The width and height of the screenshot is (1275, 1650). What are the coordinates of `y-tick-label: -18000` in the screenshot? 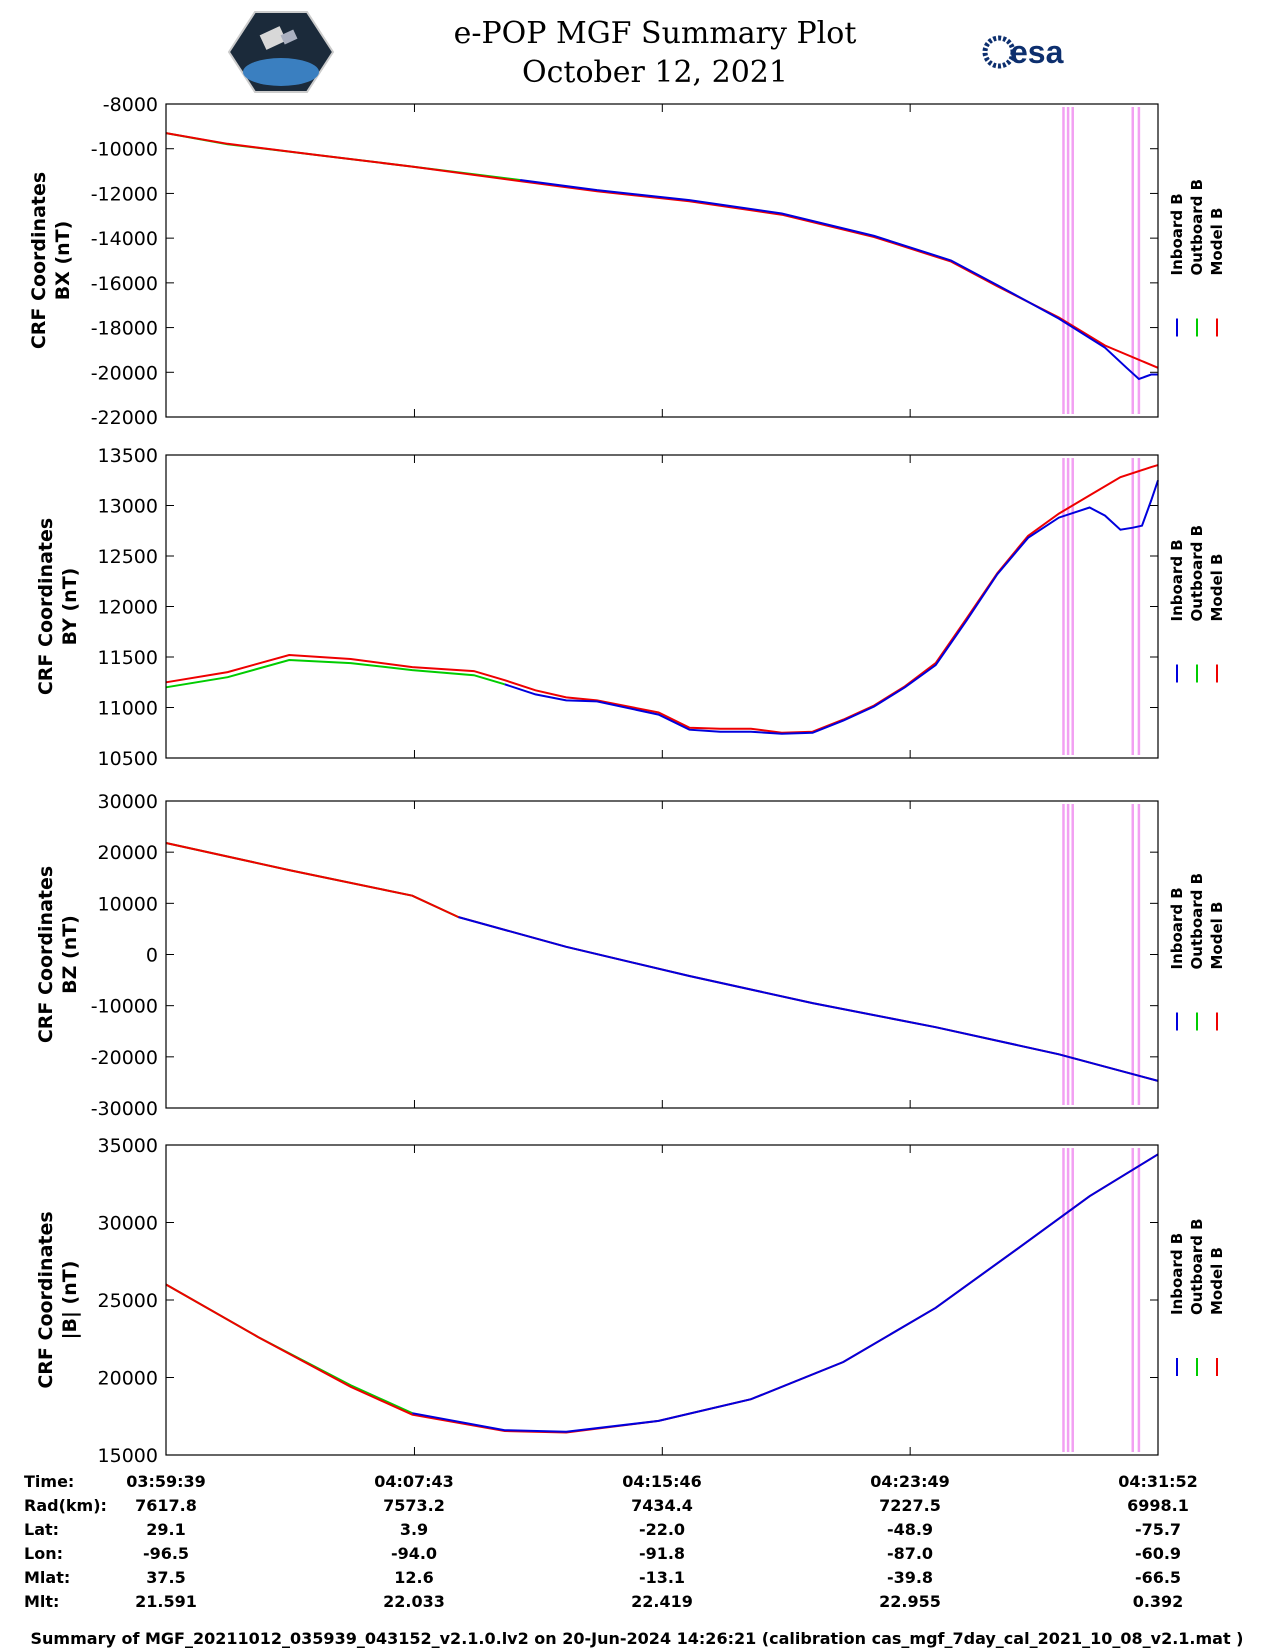 It's located at (124, 329).